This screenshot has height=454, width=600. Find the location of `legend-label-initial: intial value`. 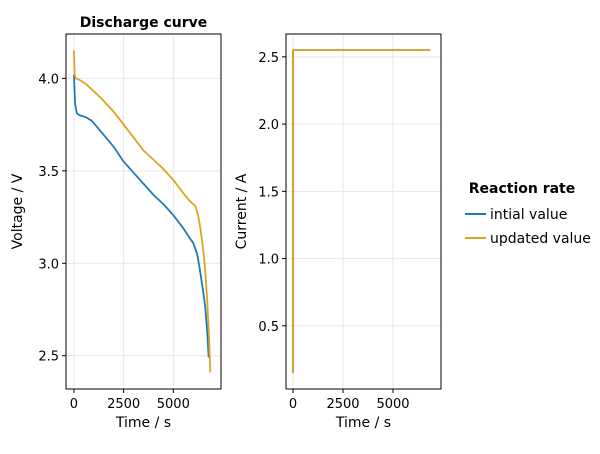

legend-label-initial: intial value is located at coordinates (528, 215).